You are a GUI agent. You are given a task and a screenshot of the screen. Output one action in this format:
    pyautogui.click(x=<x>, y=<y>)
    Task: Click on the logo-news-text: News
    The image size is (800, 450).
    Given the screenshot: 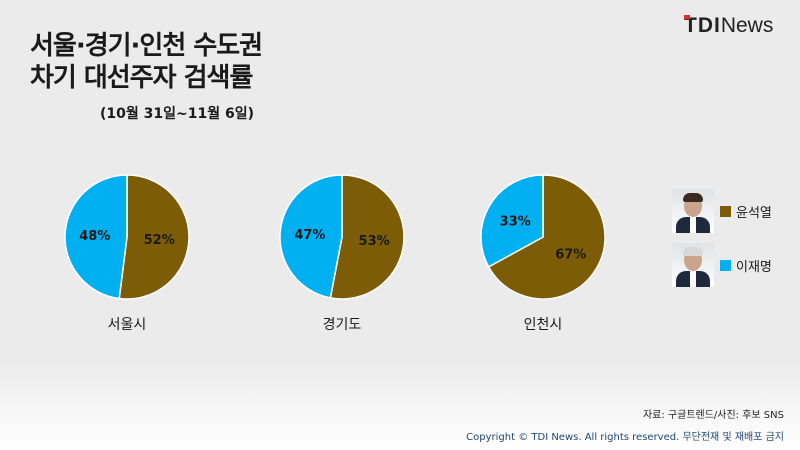 What is the action you would take?
    pyautogui.click(x=747, y=25)
    